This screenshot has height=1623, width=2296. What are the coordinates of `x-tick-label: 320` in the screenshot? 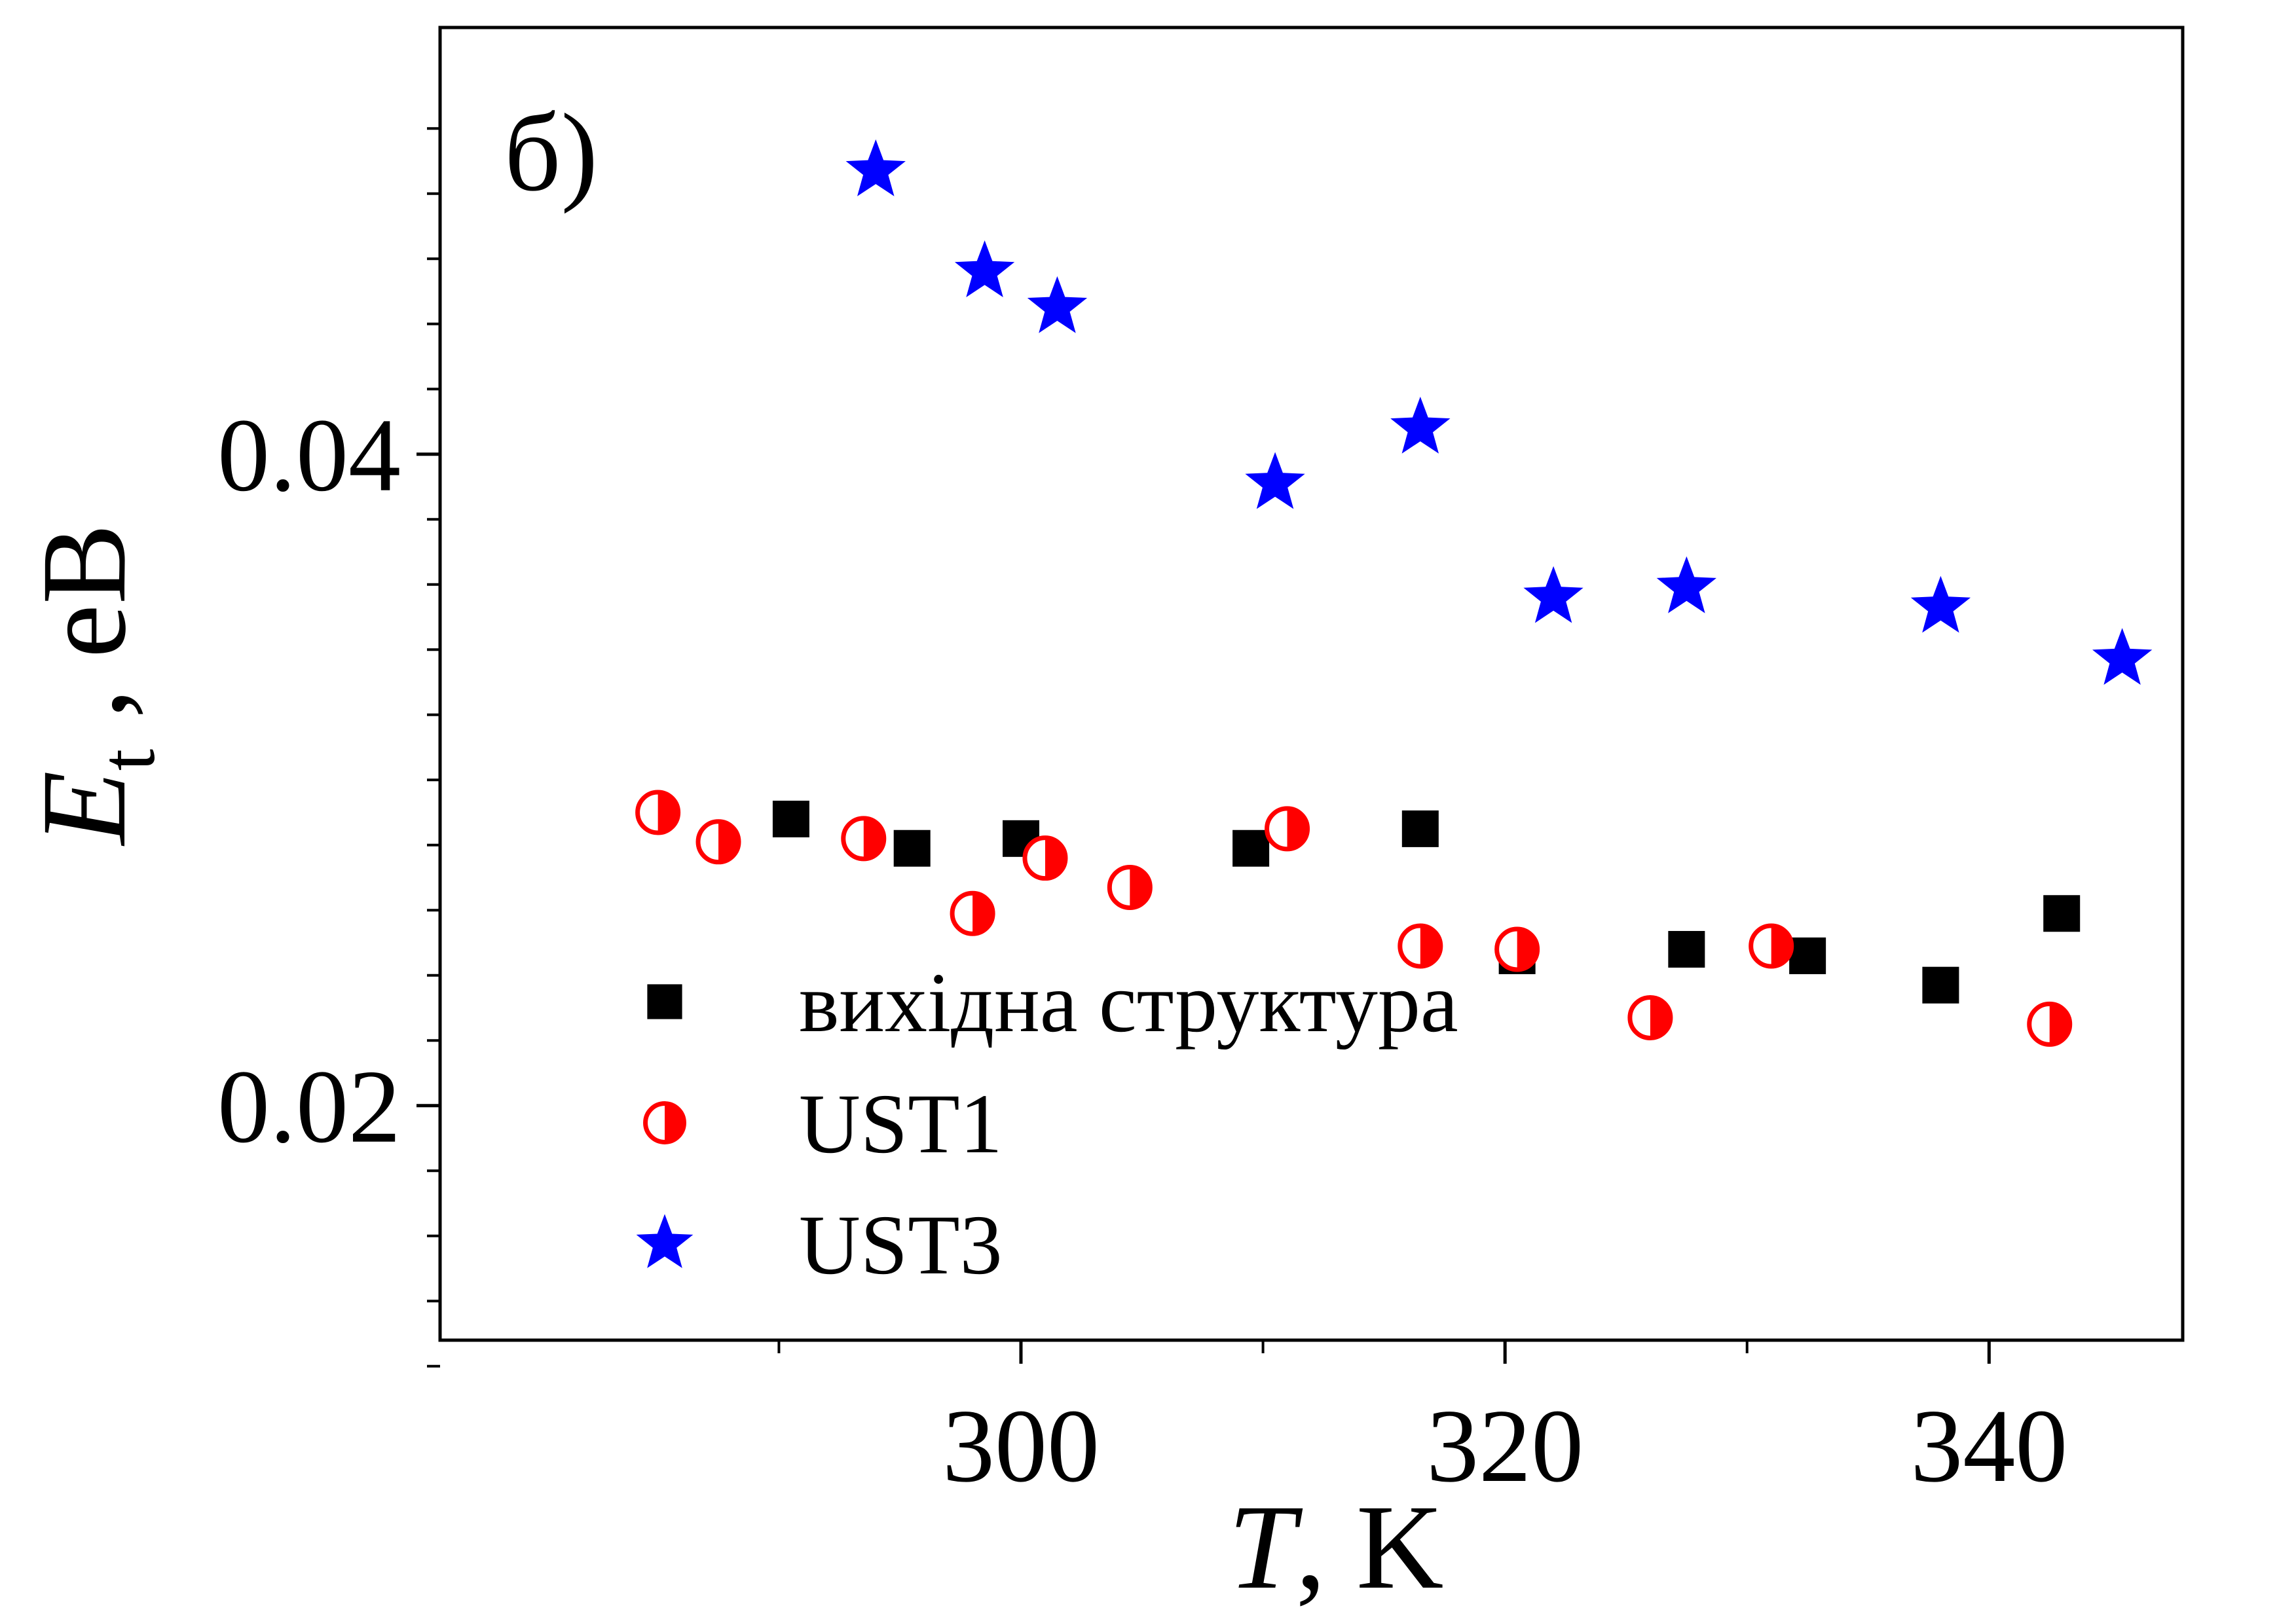 It's located at (1505, 1445).